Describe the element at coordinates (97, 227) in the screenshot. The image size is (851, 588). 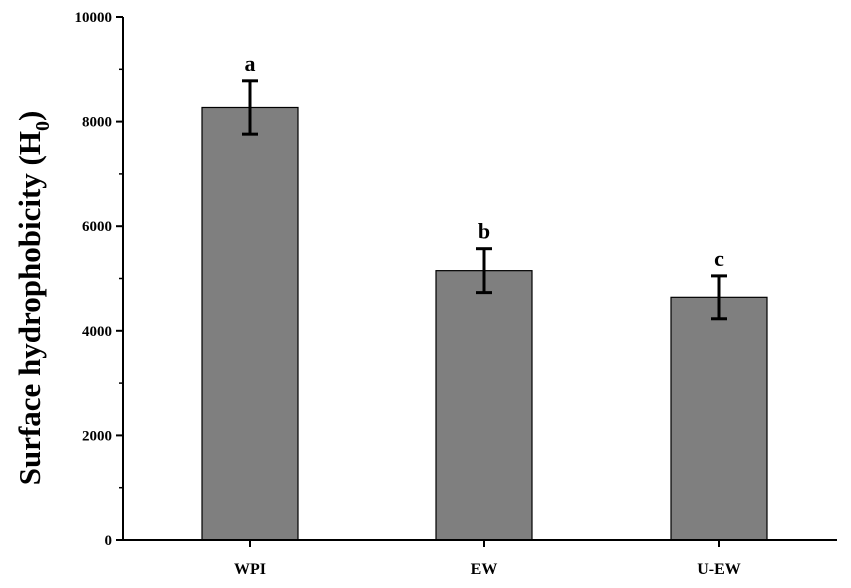
I see `y-tick-label-6000: 6000` at that location.